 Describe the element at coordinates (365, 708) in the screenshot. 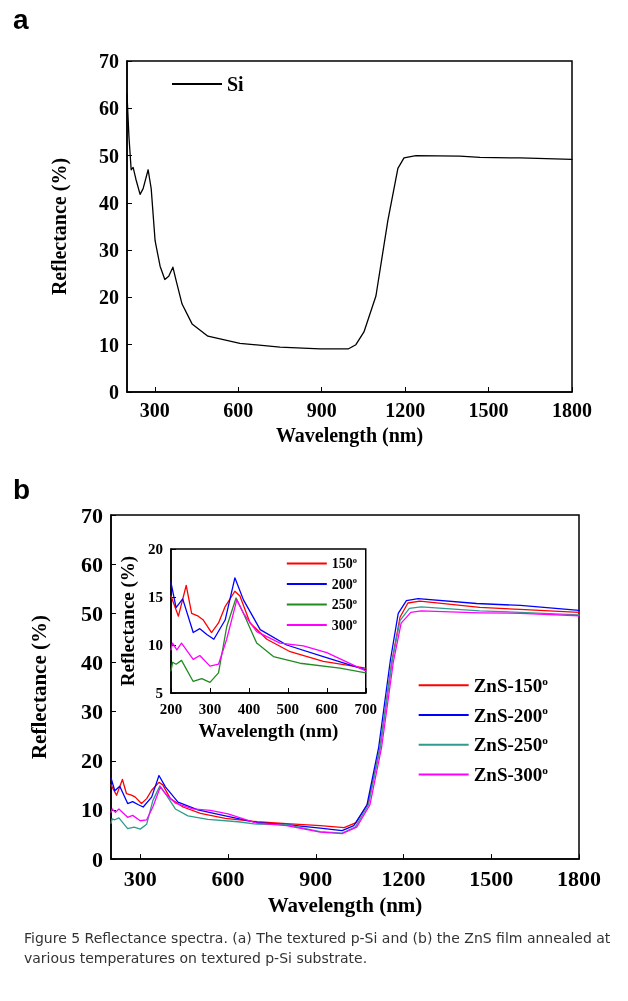

I see `x-tick-label: 700` at that location.